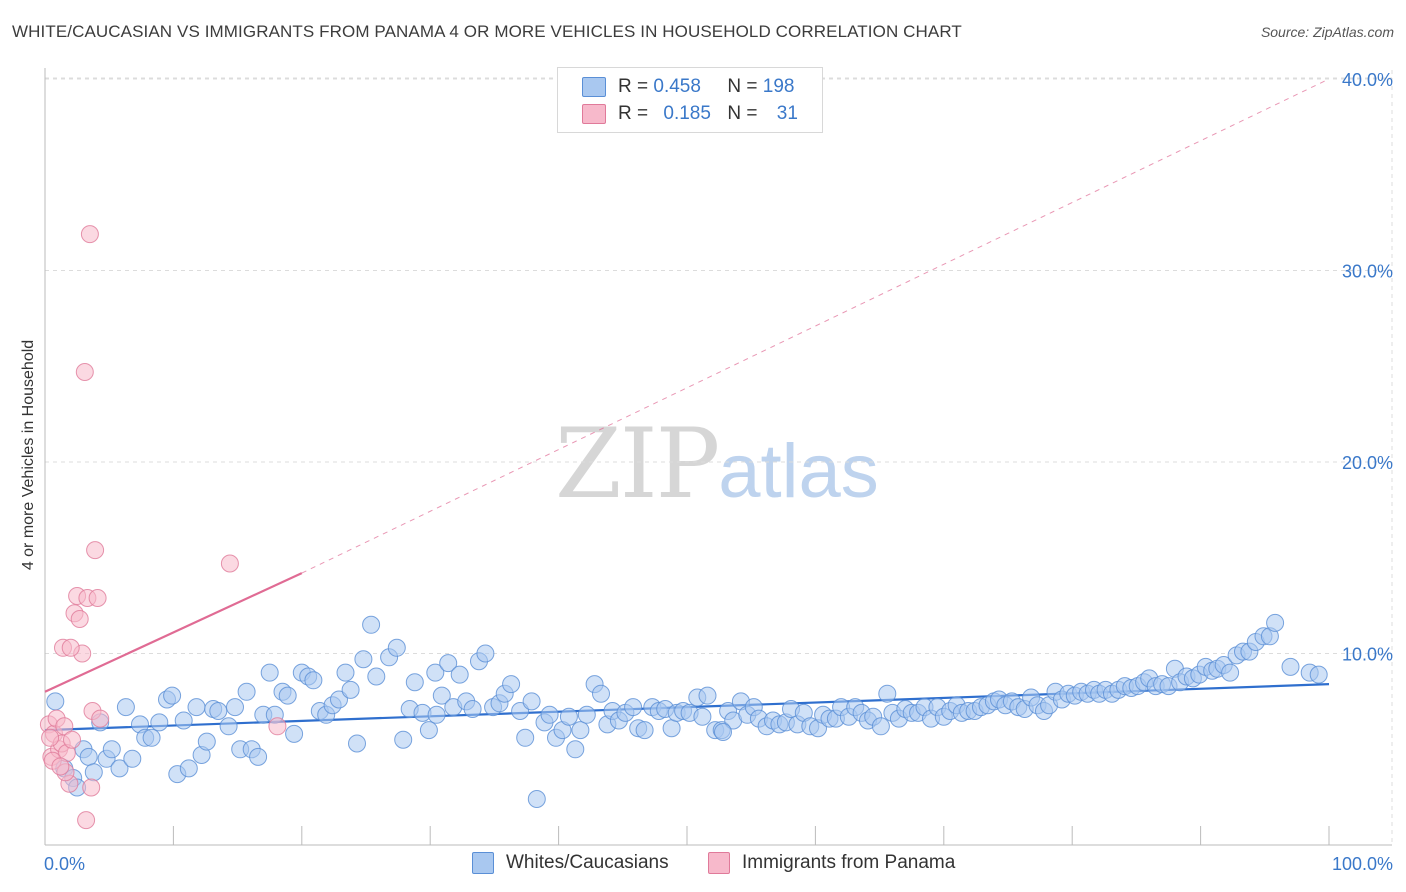  I want to click on y-tick-label: 10.0%, so click(1367, 655).